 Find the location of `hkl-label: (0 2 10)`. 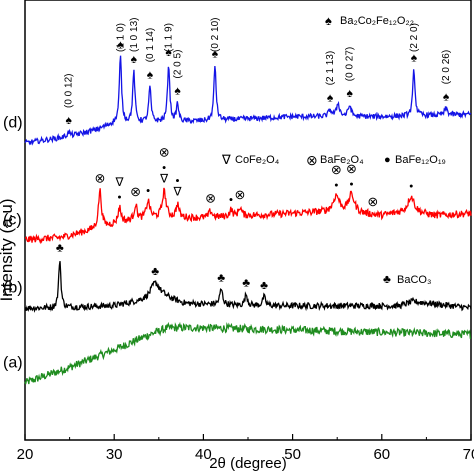

hkl-label: (0 2 10) is located at coordinates (215, 35).